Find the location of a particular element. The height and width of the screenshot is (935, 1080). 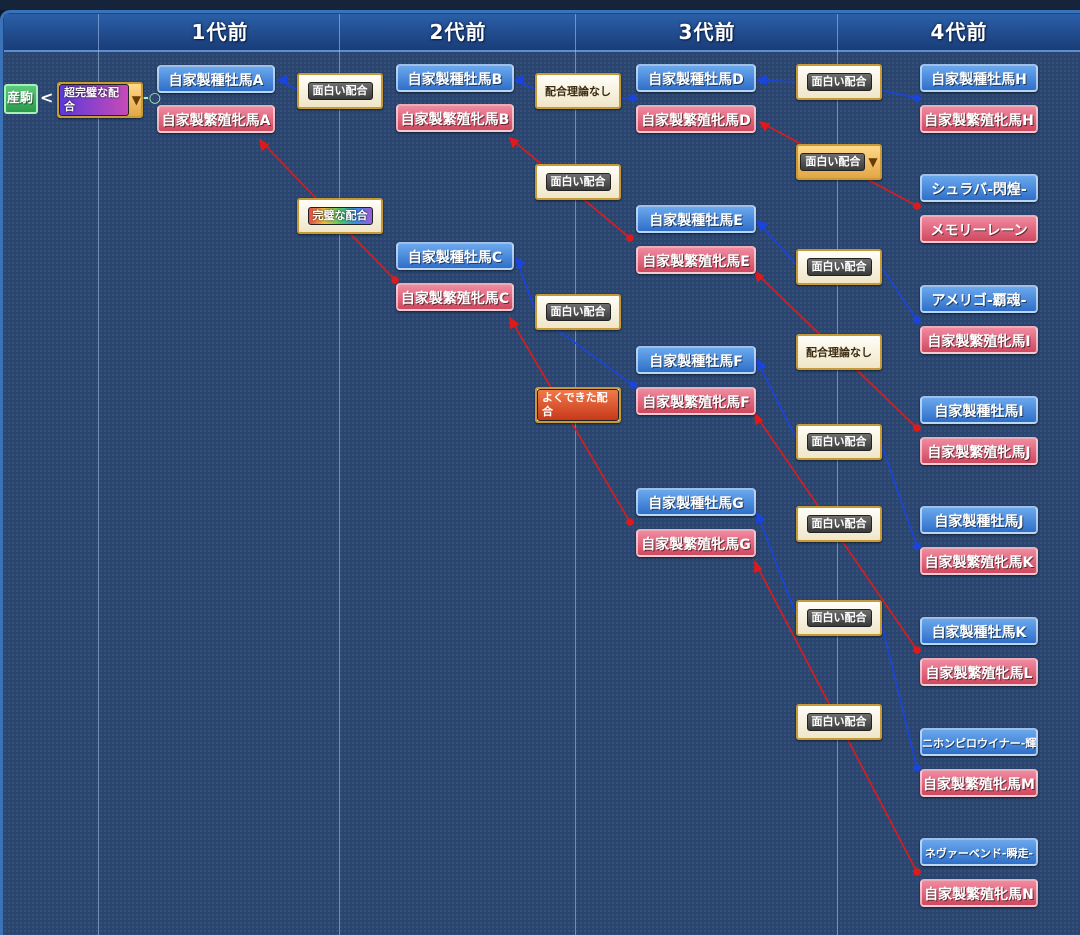

combo-badge: よくできた配合 is located at coordinates (578, 405).